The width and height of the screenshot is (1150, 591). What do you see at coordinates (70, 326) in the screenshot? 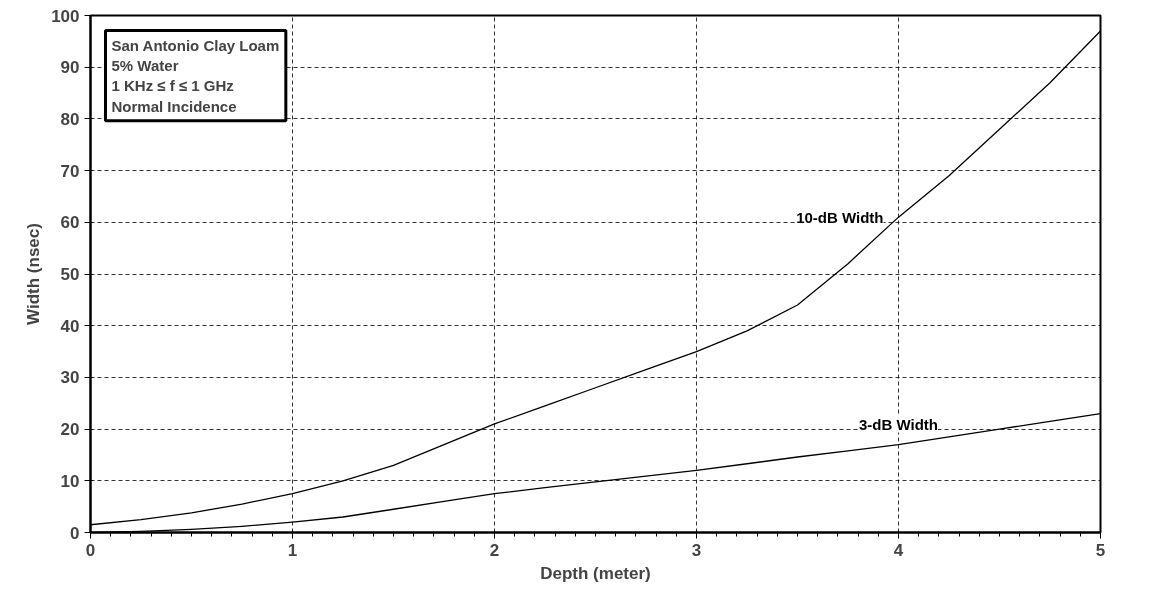
I see `y-tick-label: 40` at bounding box center [70, 326].